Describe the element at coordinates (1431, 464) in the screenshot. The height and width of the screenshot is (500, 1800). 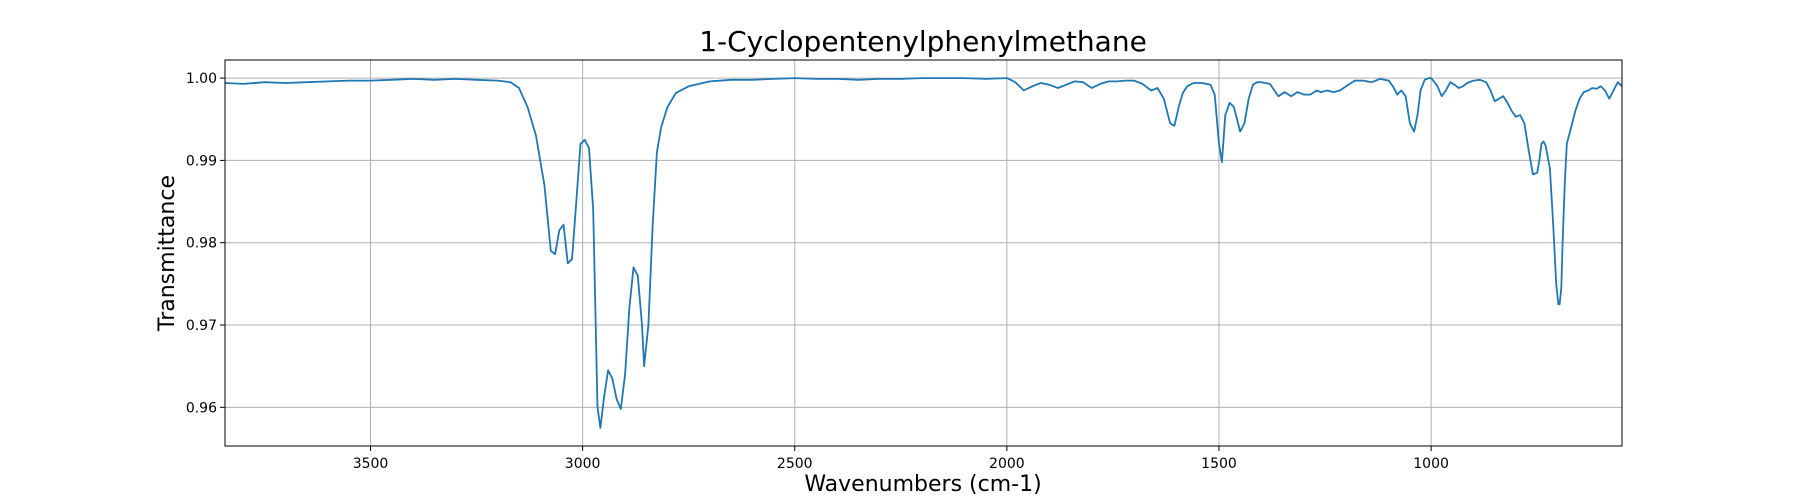
I see `x-tick-label: 1000` at that location.